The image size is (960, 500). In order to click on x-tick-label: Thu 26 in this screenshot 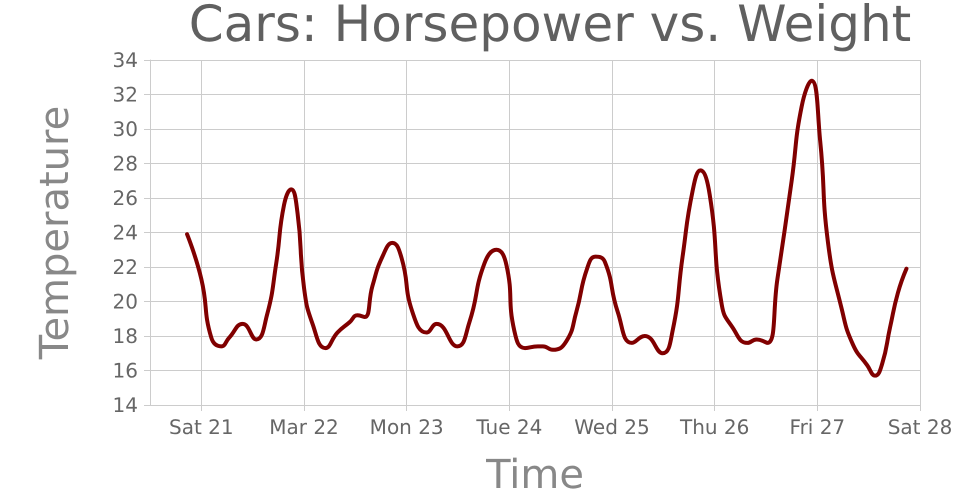, I will do `click(714, 427)`.